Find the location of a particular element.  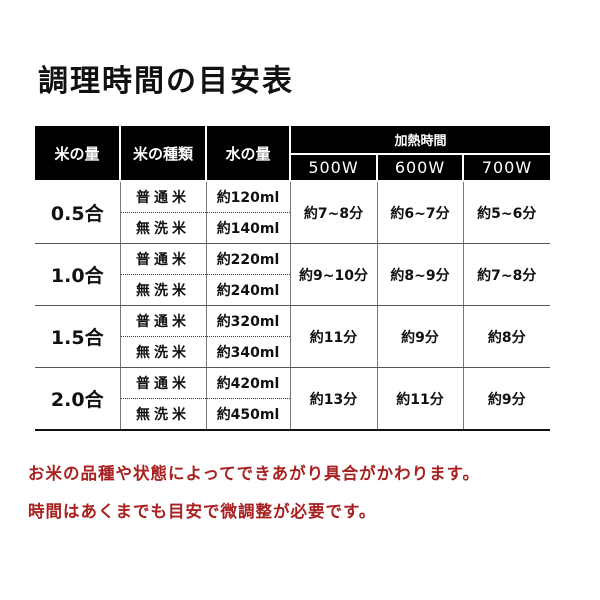

table-row: 無洗米 約240ml is located at coordinates (292, 290).